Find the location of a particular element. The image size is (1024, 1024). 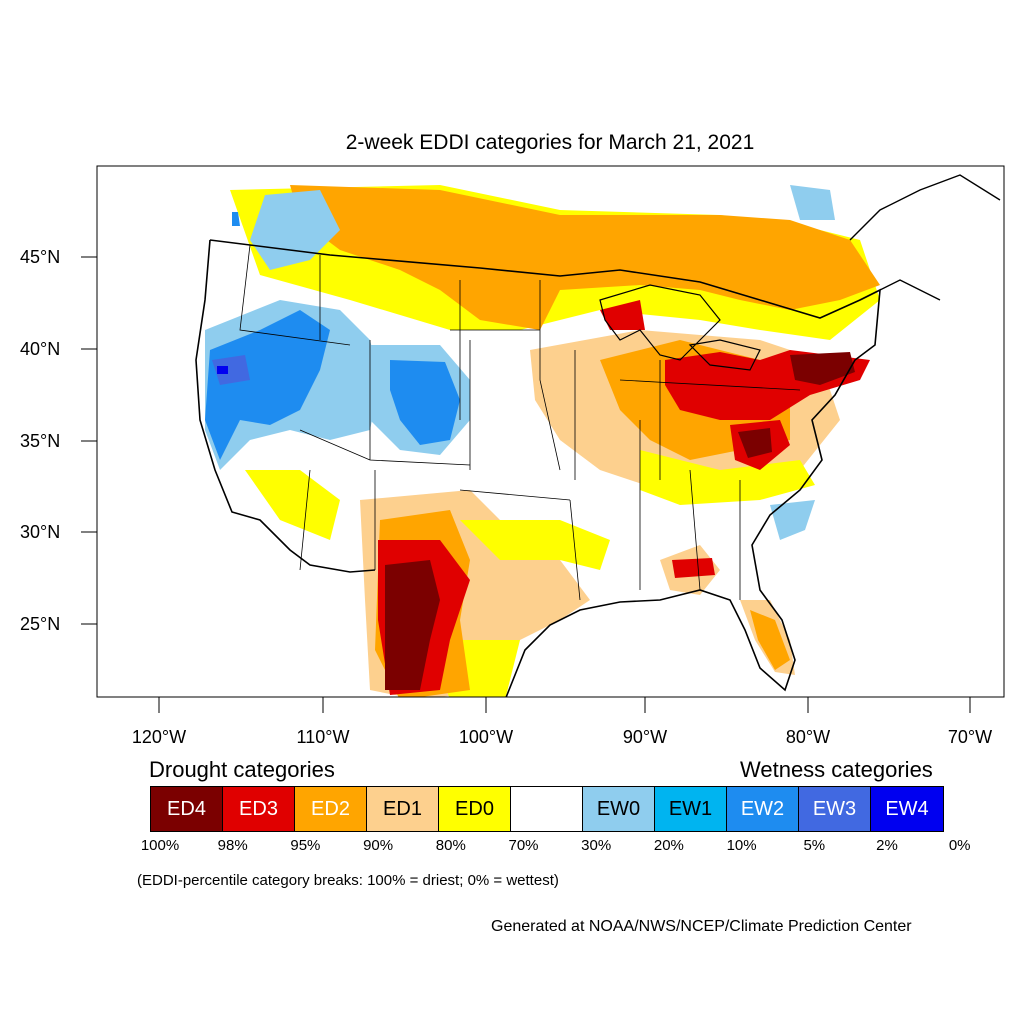

ed3-region-gulf is located at coordinates (693, 568).